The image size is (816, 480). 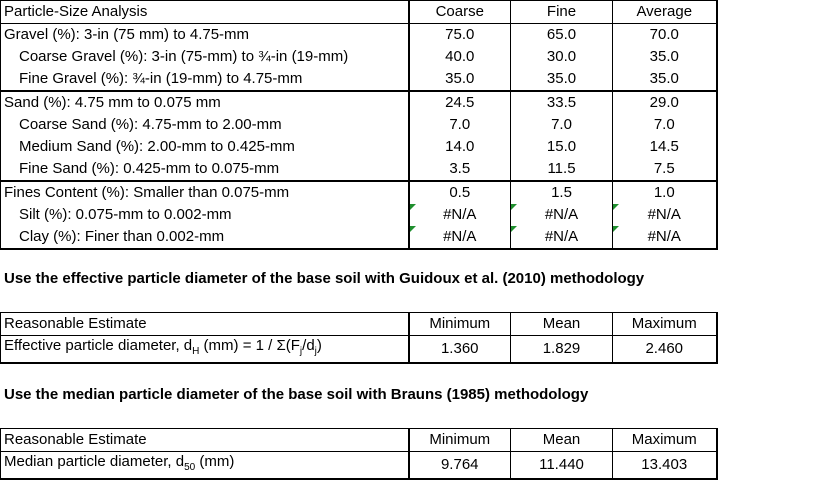 What do you see at coordinates (665, 102) in the screenshot?
I see `cell: 29.0` at bounding box center [665, 102].